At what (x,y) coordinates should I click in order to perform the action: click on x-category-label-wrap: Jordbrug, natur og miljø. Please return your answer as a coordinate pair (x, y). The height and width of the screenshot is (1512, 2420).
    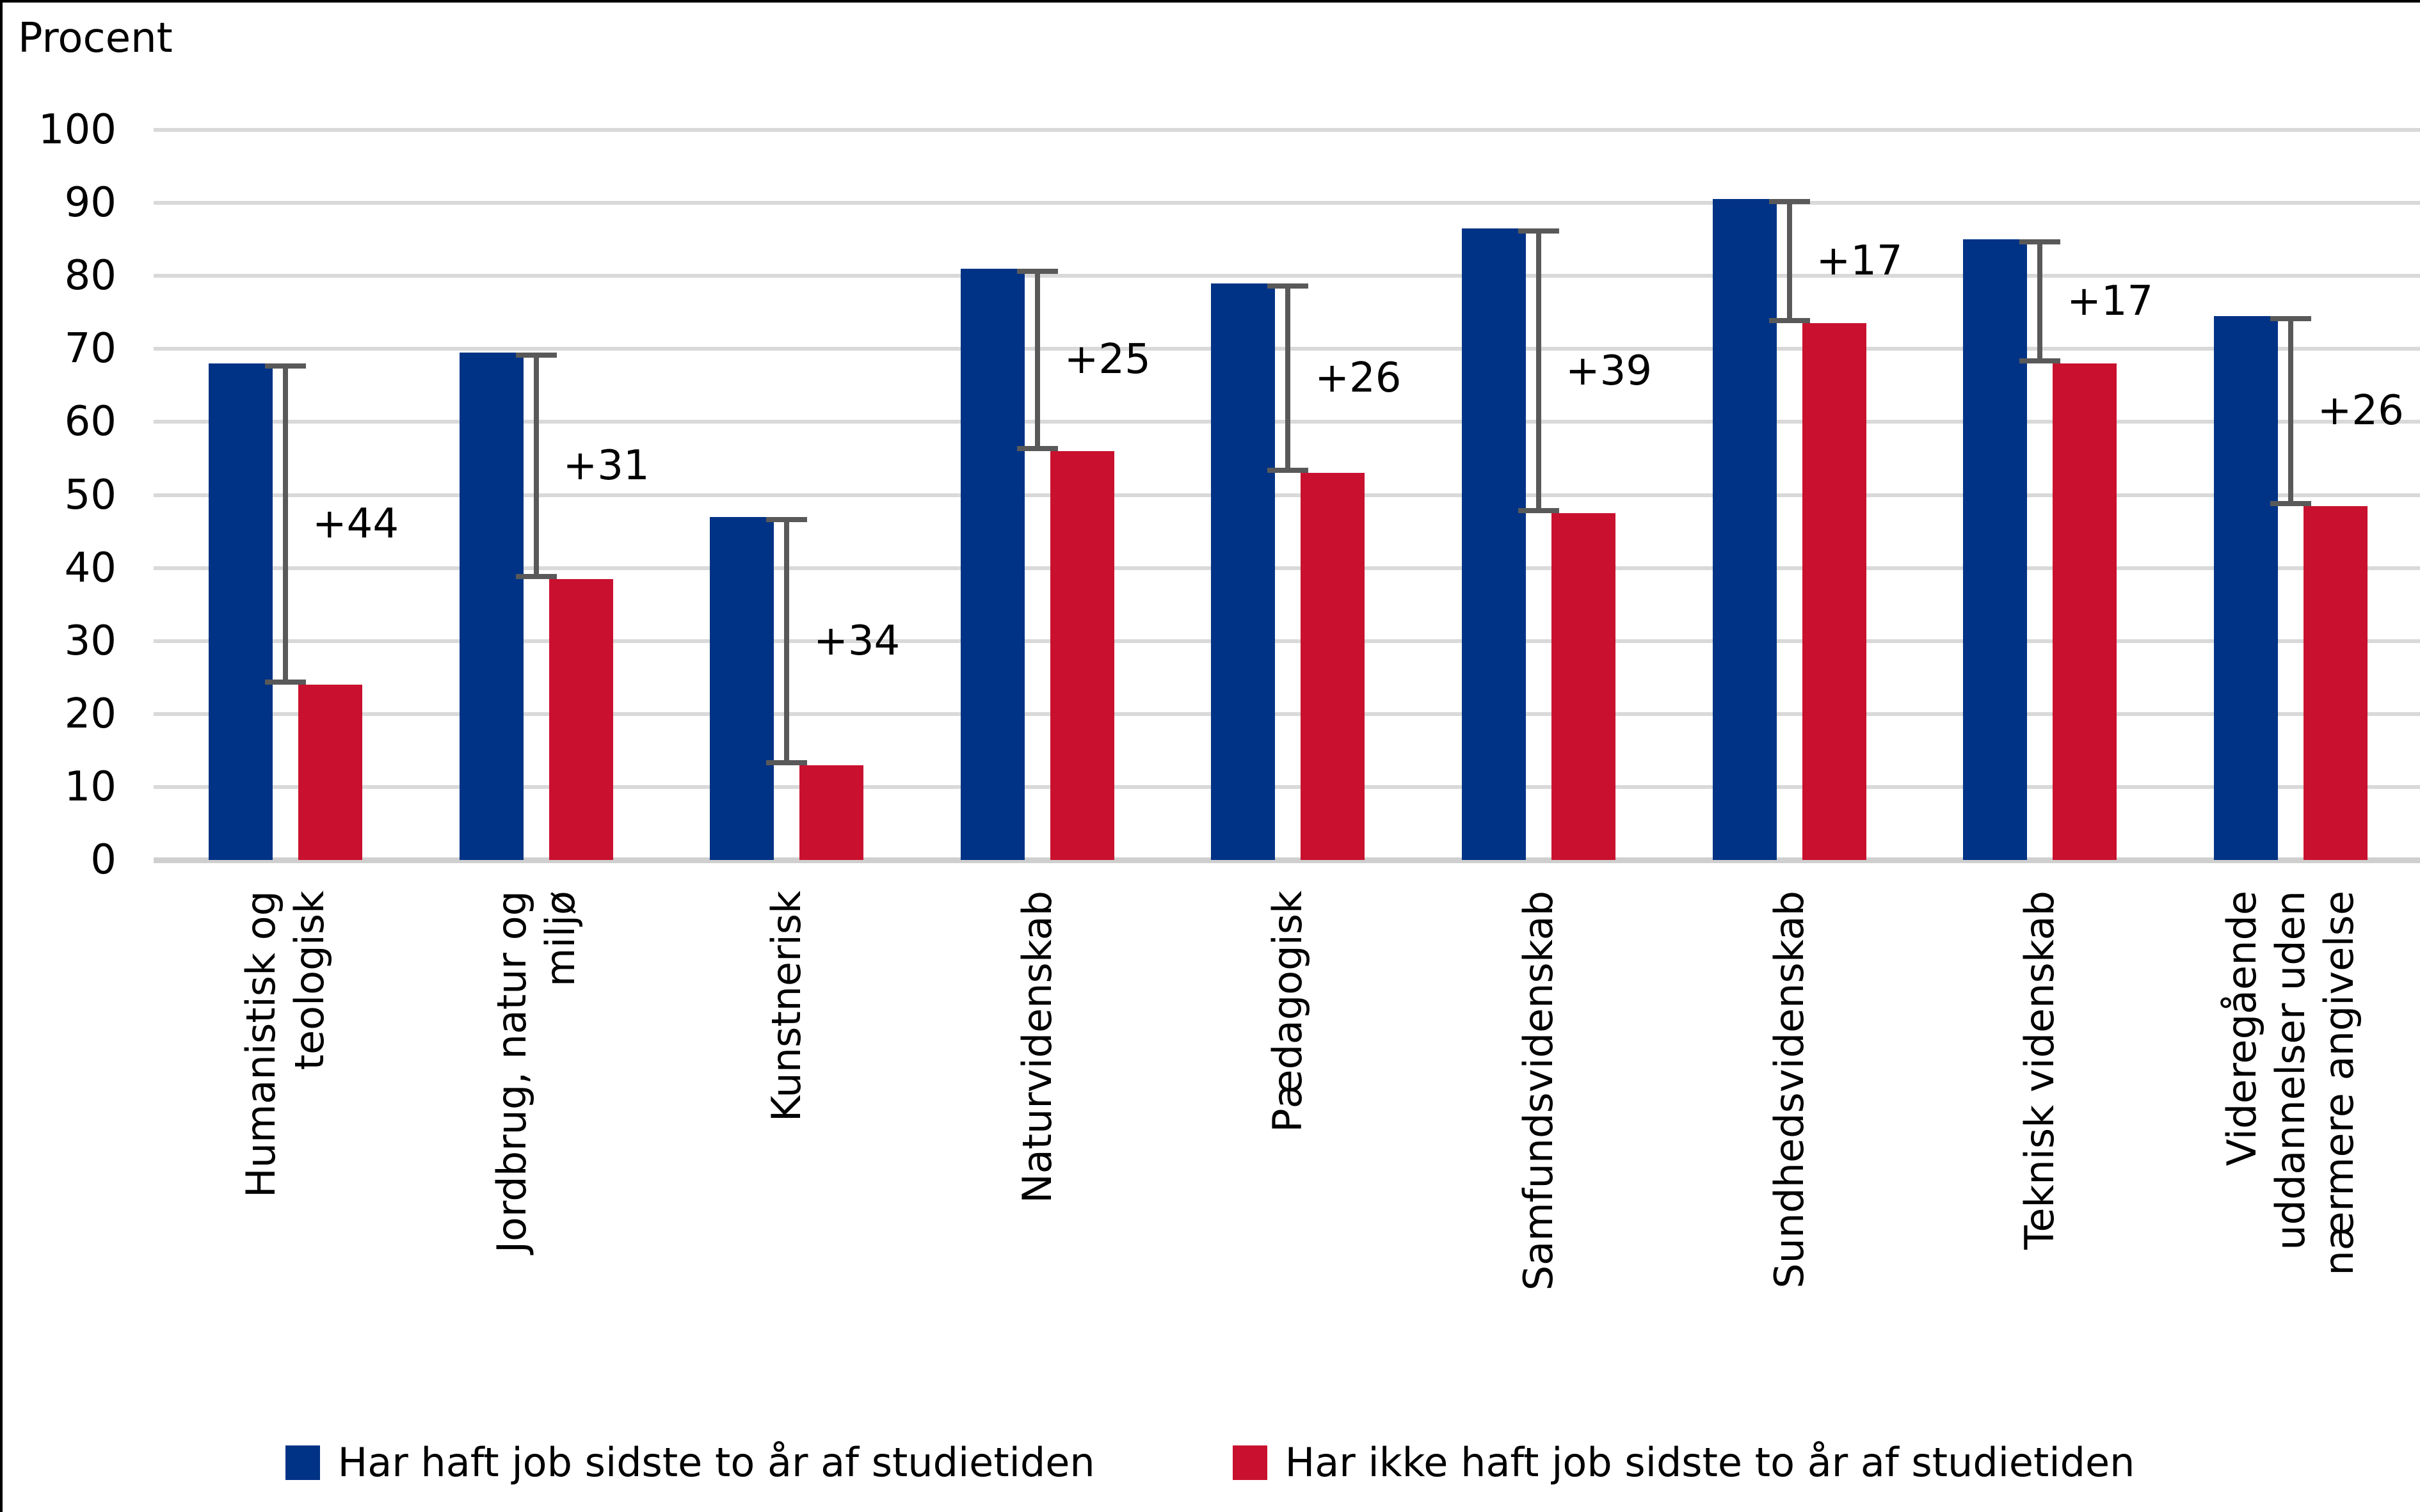
    Looking at the image, I should click on (536, 1179).